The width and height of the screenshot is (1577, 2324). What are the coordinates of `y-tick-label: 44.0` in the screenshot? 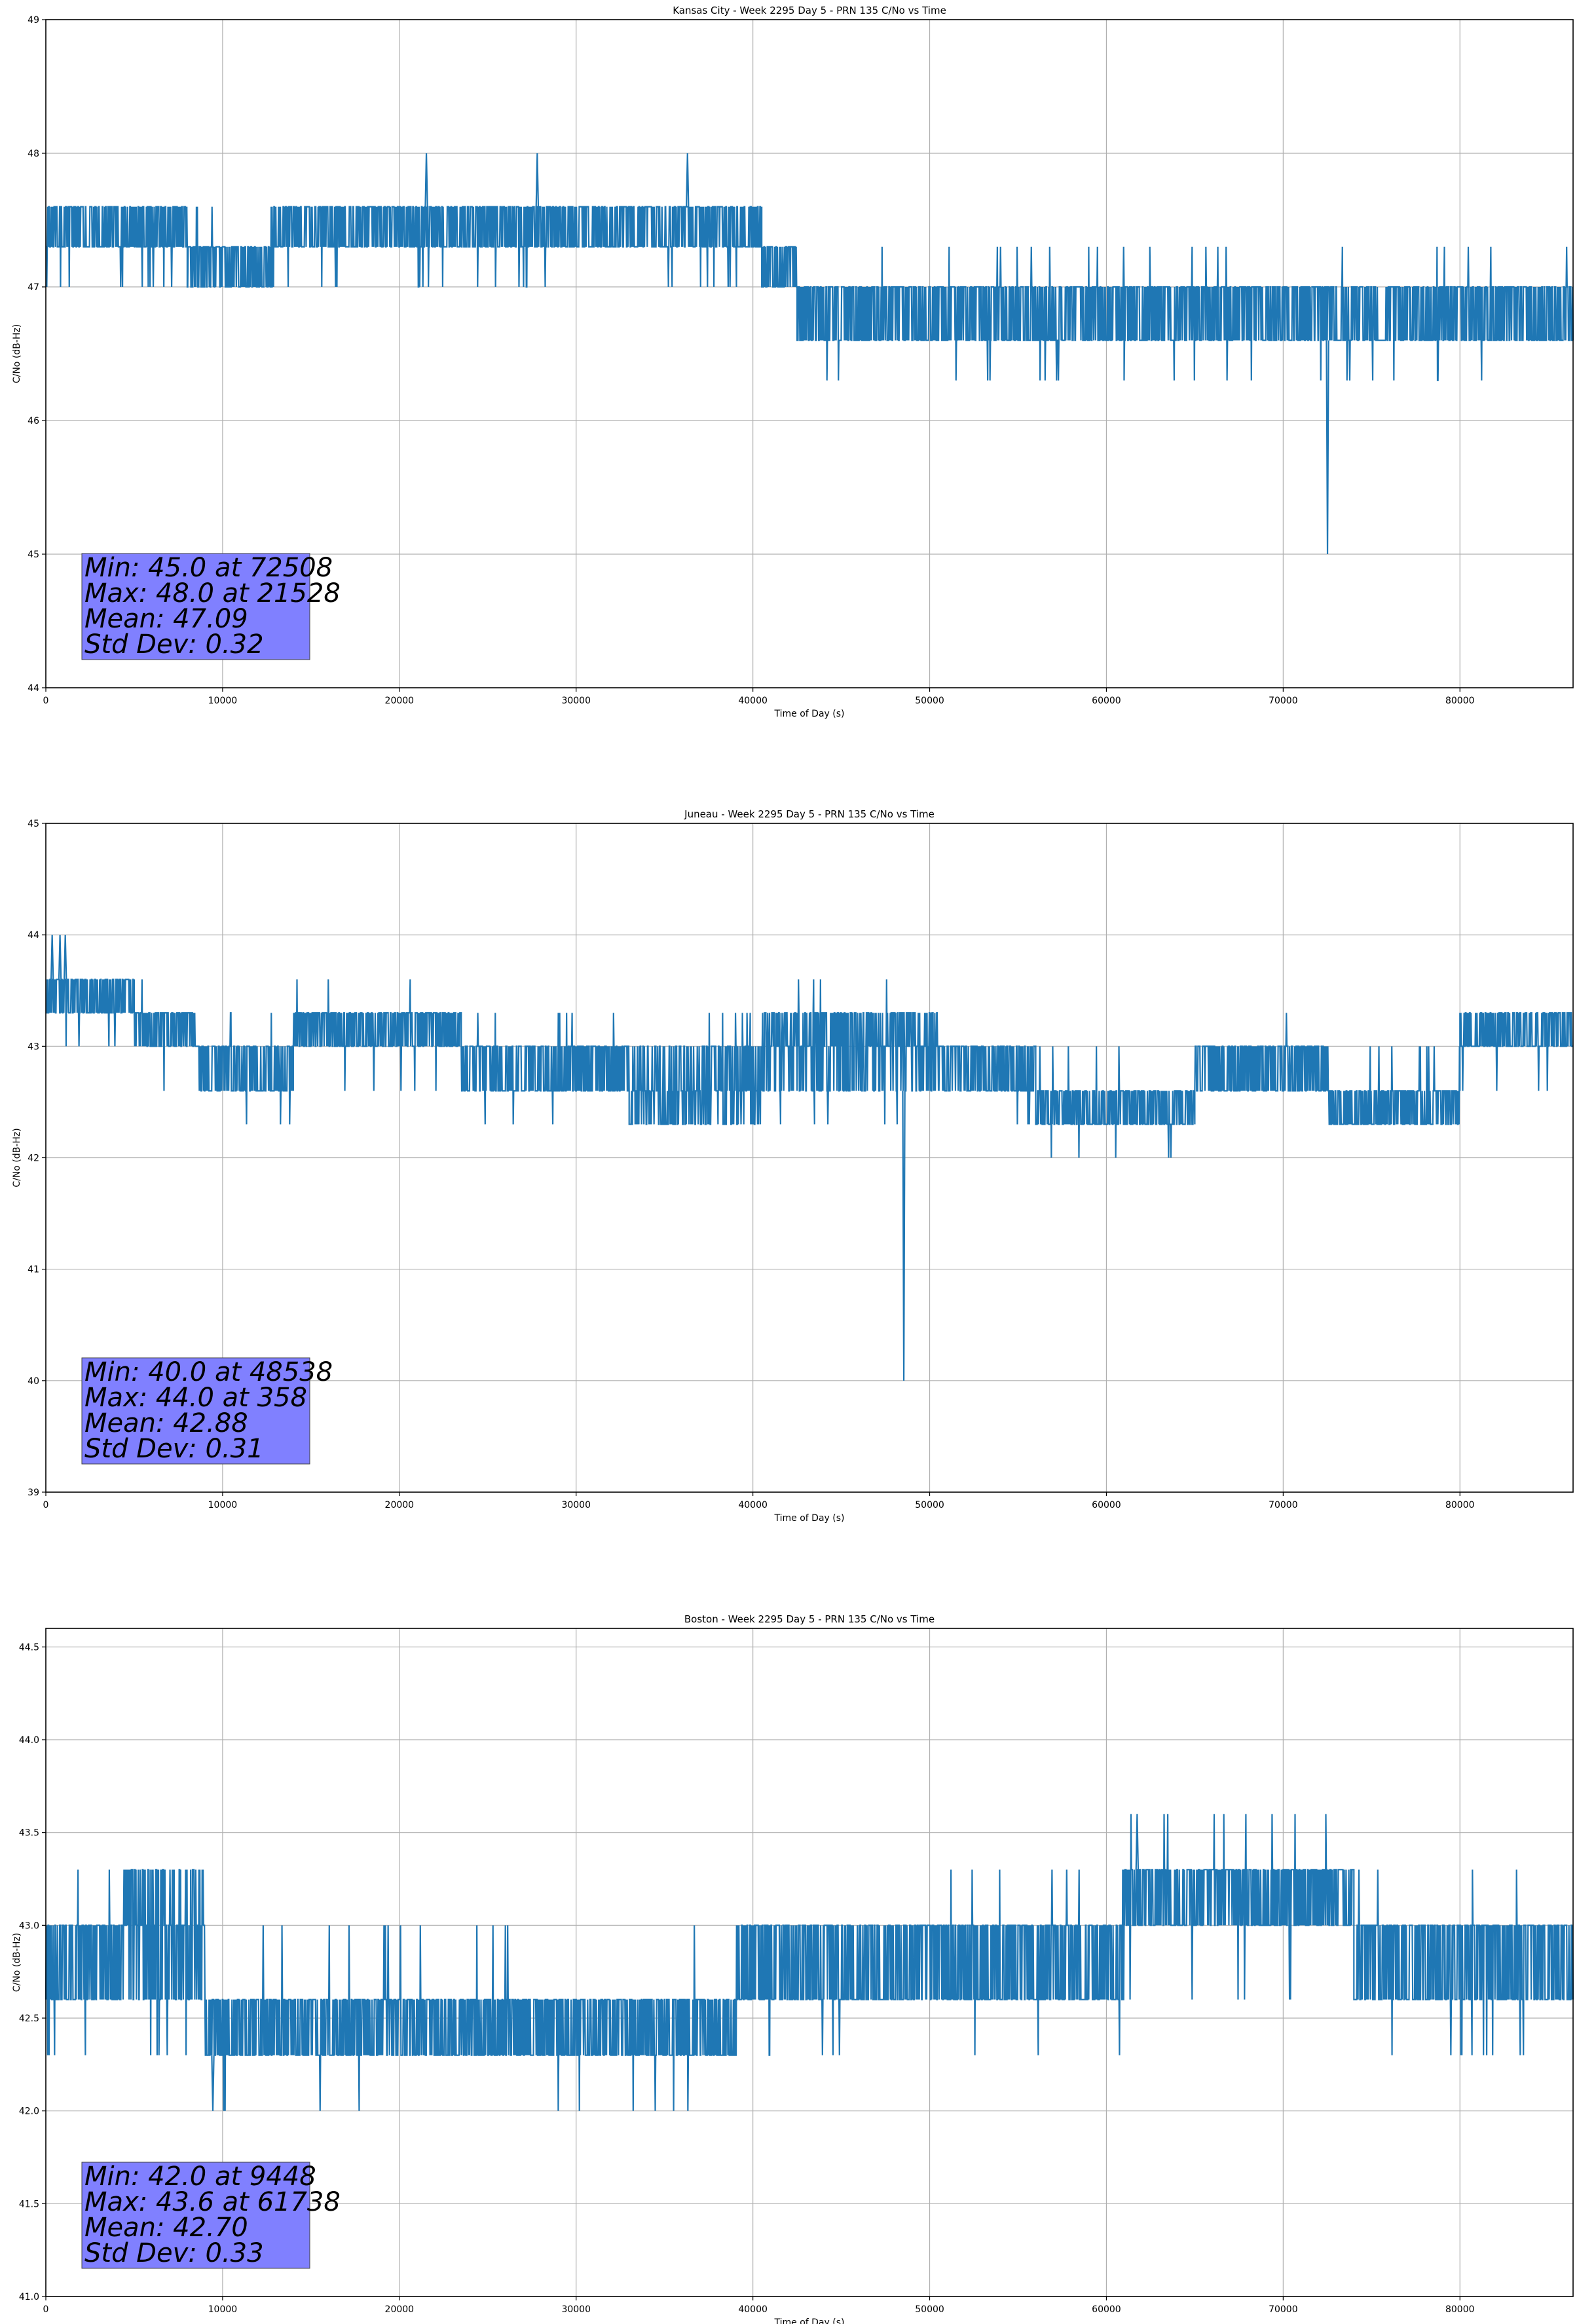 It's located at (29, 1740).